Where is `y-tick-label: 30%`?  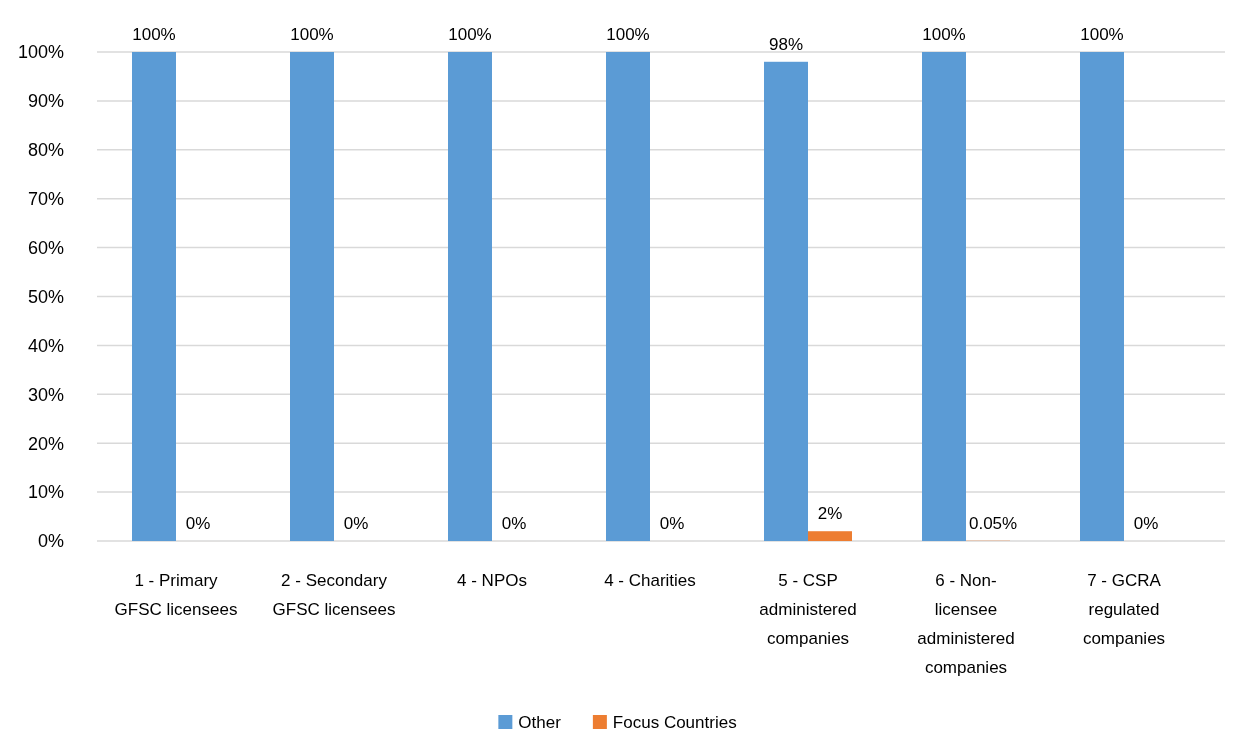
y-tick-label: 30% is located at coordinates (45, 394).